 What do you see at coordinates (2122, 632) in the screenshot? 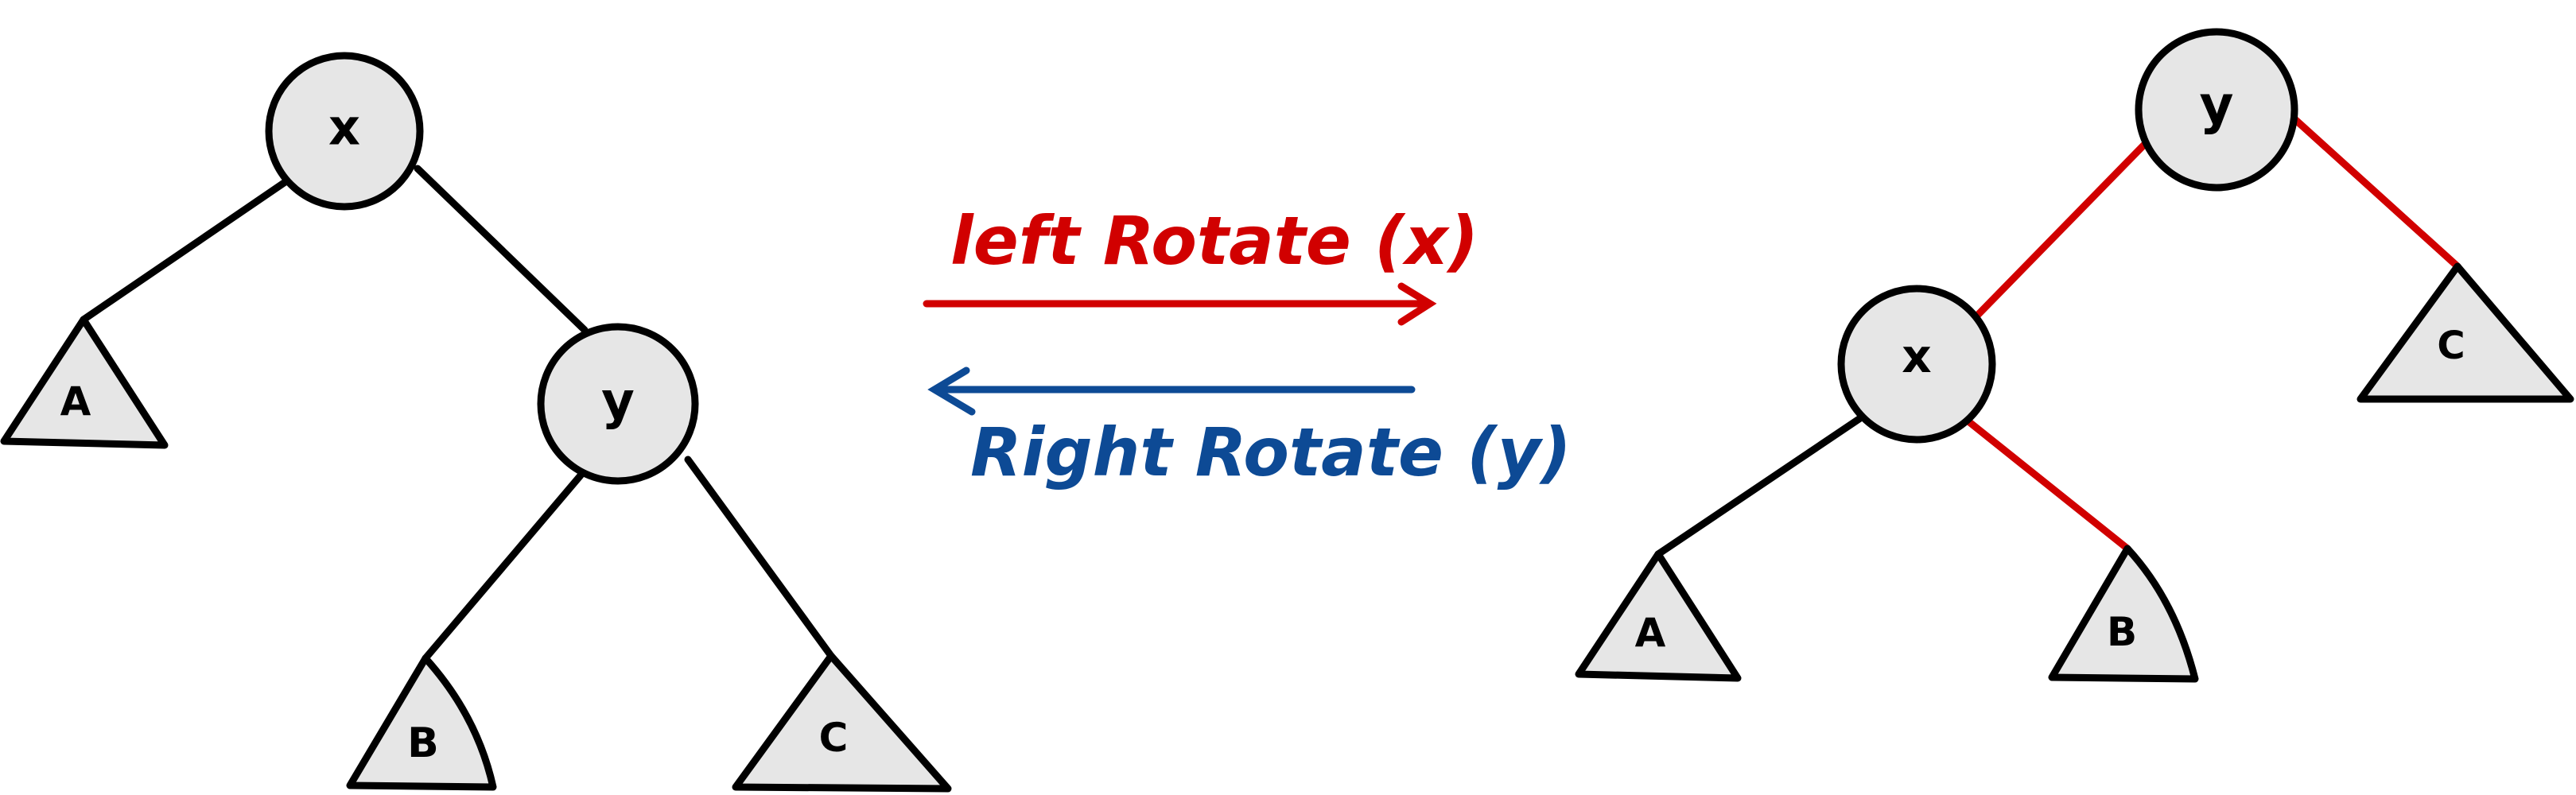
I see `right-subtree-b-label: B` at bounding box center [2122, 632].